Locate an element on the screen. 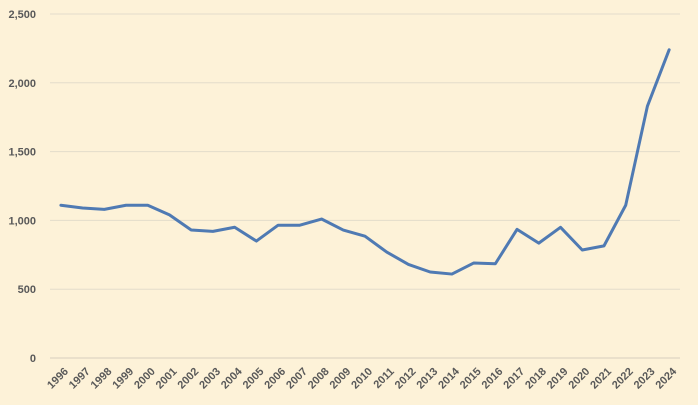 The width and height of the screenshot is (698, 405). y-tick-label: 2,000 is located at coordinates (22, 84).